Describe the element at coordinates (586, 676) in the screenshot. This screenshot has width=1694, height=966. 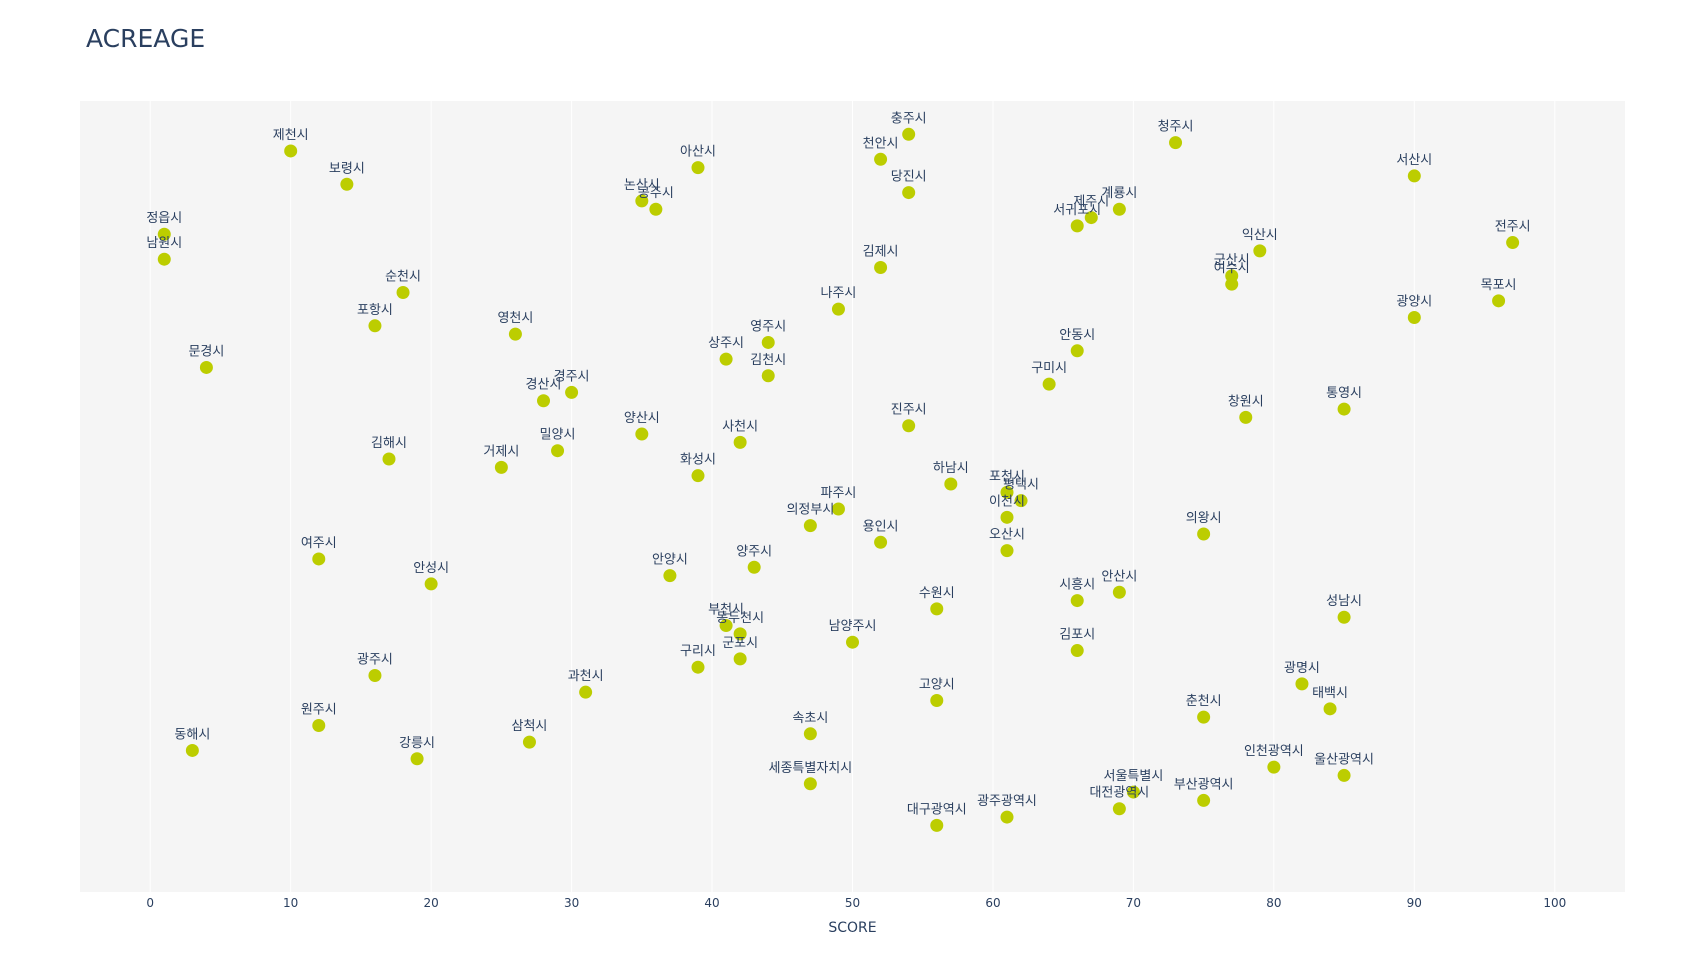
I see `point-label: 과천시` at that location.